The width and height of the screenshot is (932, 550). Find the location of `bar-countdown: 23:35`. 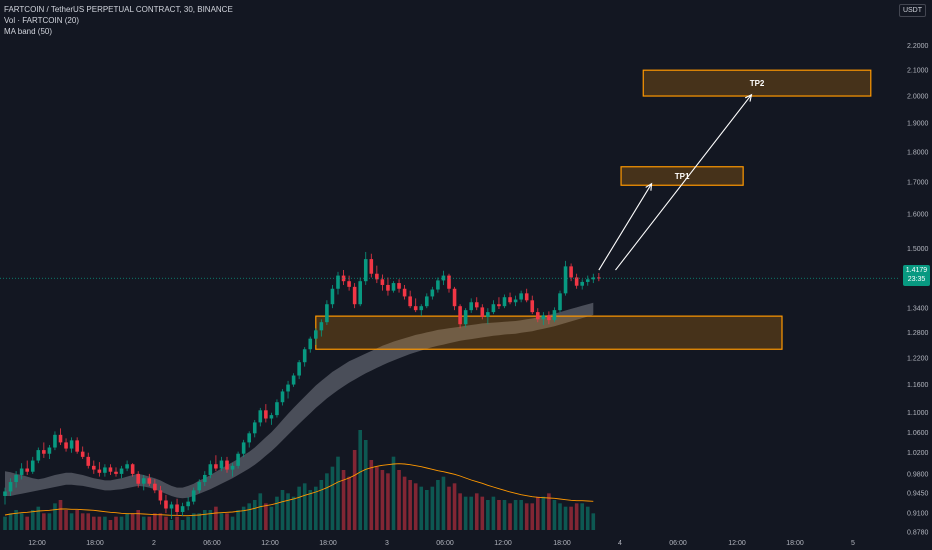

bar-countdown: 23:35 is located at coordinates (916, 279).